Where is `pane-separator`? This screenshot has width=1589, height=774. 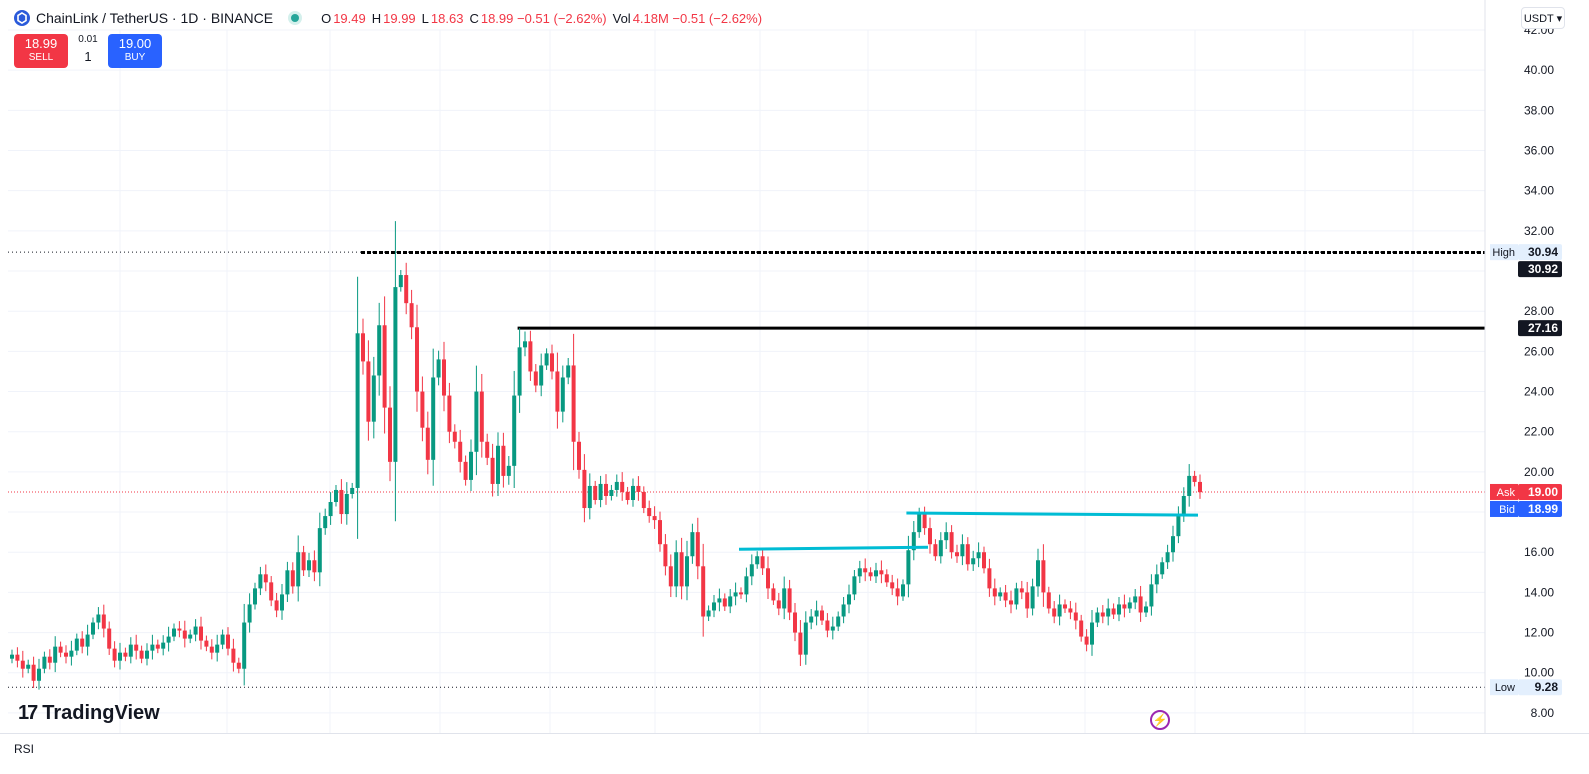
pane-separator is located at coordinates (794, 733).